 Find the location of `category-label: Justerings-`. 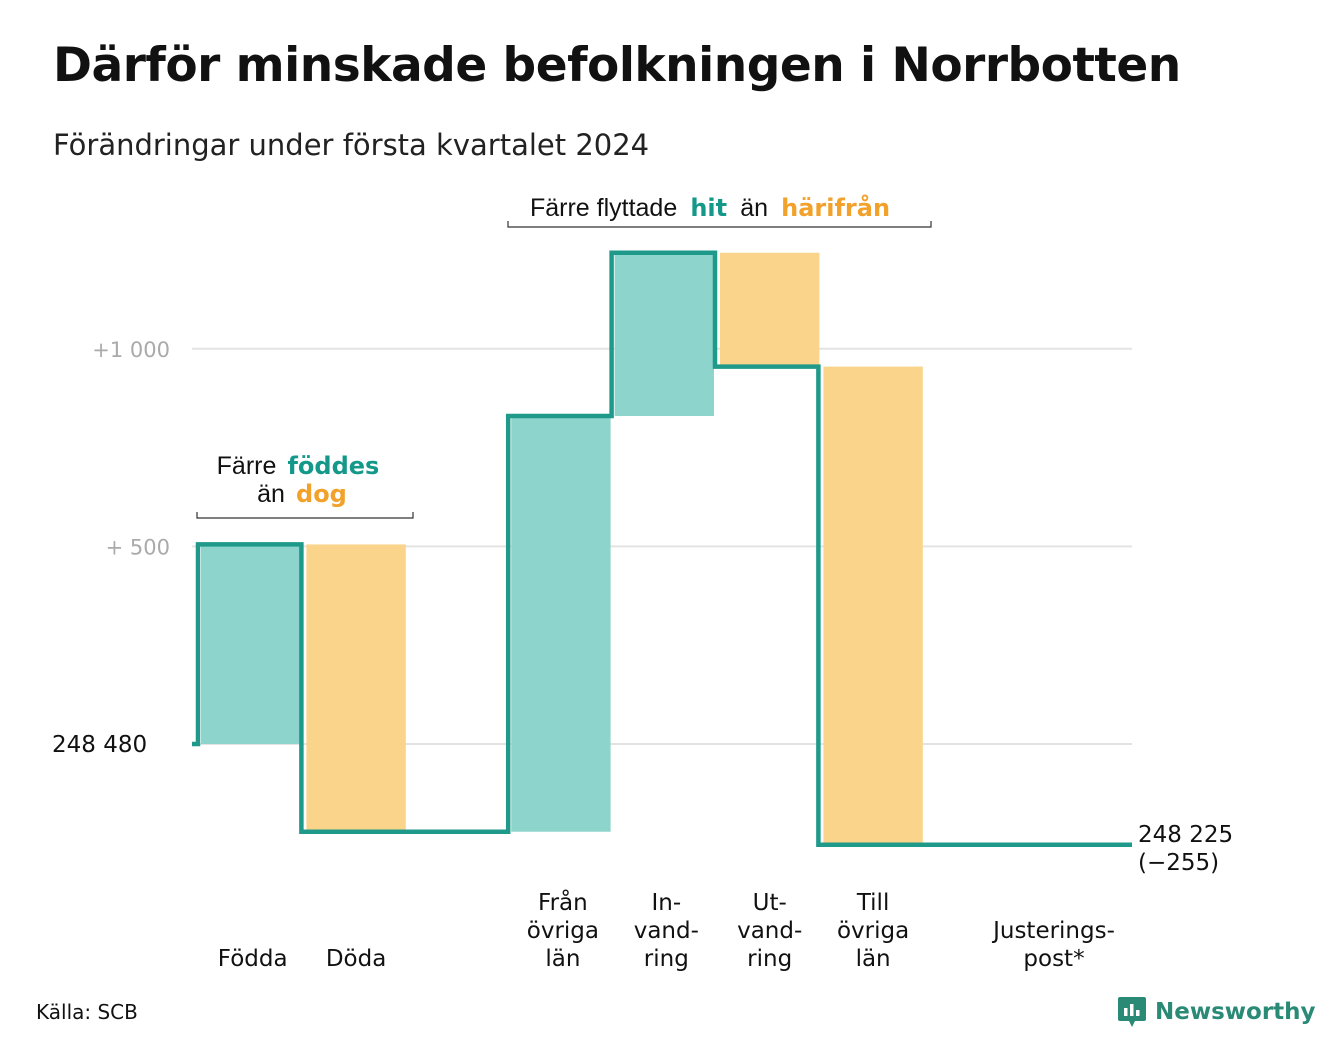

category-label: Justerings- is located at coordinates (1053, 931).